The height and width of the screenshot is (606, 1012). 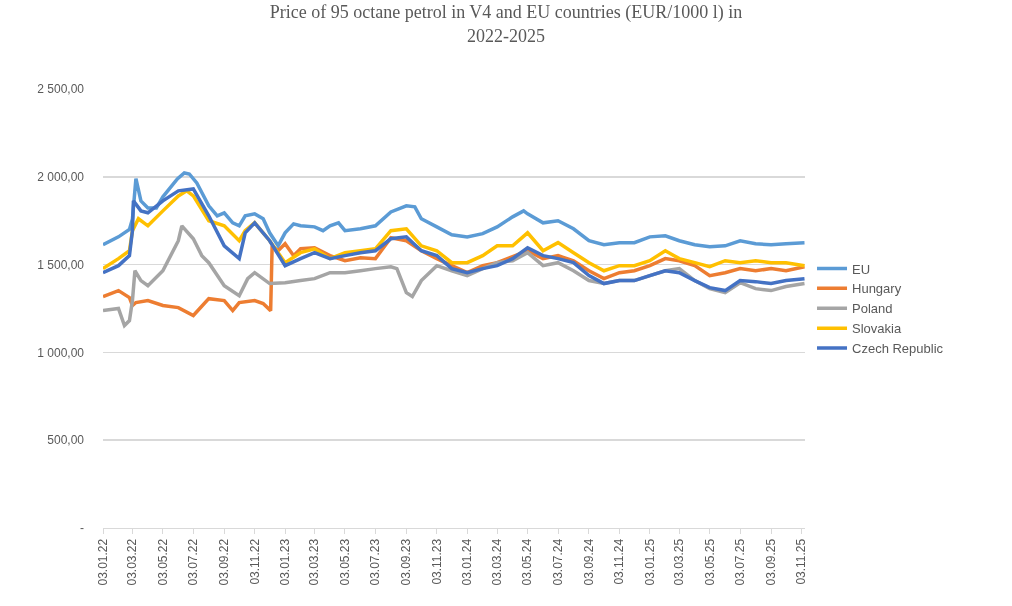 What do you see at coordinates (740, 562) in the screenshot?
I see `x-tick-label: 03.07.25` at bounding box center [740, 562].